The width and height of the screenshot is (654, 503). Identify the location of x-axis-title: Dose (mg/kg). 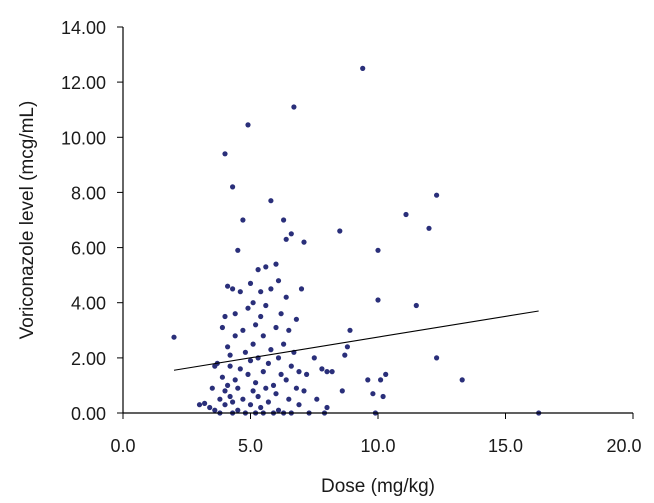
(378, 486).